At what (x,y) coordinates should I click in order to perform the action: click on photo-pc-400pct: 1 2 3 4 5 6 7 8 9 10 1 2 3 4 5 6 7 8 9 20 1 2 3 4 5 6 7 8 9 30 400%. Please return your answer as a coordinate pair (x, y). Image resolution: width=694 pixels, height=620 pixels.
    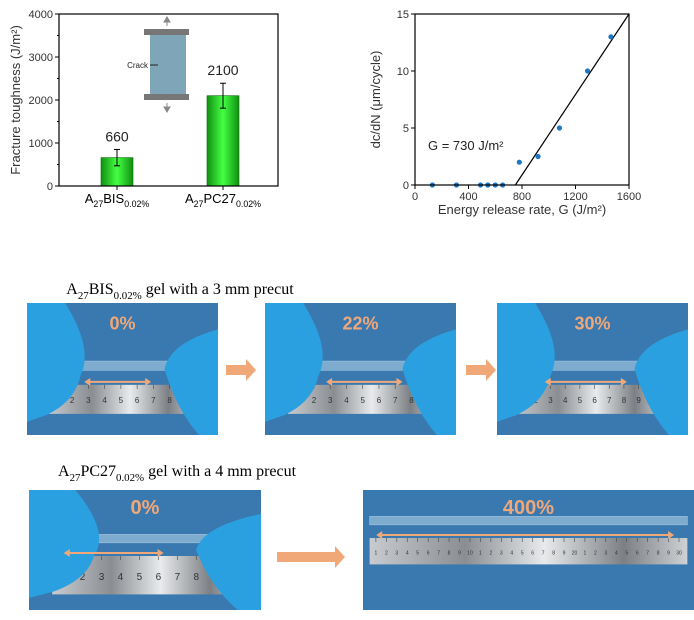
    Looking at the image, I should click on (528, 550).